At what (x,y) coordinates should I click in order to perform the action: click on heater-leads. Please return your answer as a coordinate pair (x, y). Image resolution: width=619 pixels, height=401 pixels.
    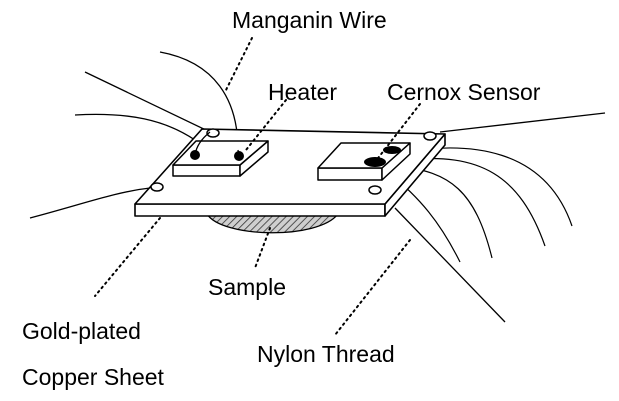
    Looking at the image, I should click on (217, 144).